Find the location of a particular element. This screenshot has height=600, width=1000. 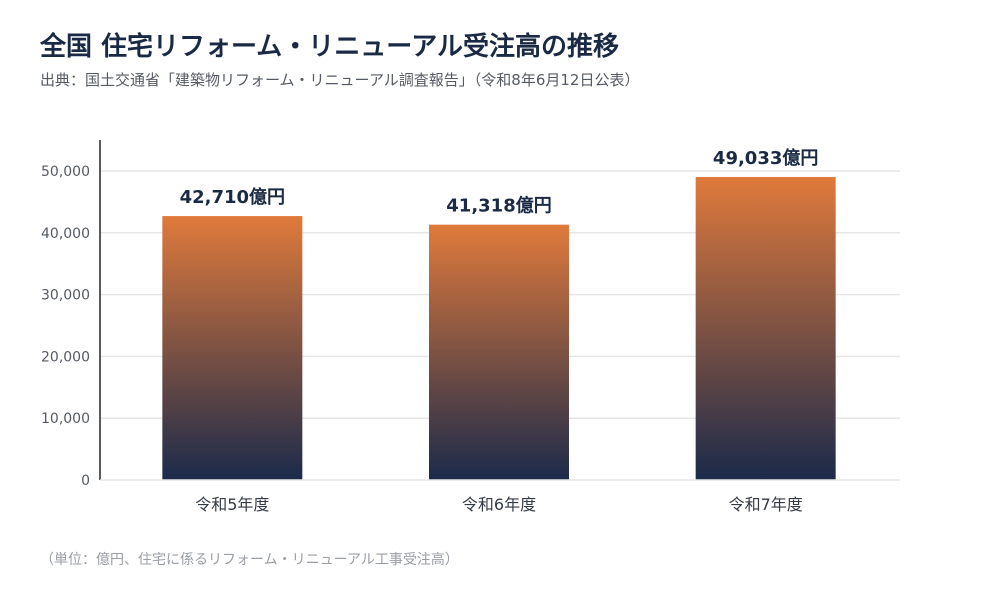

y-tick-label: 0 is located at coordinates (85, 481).